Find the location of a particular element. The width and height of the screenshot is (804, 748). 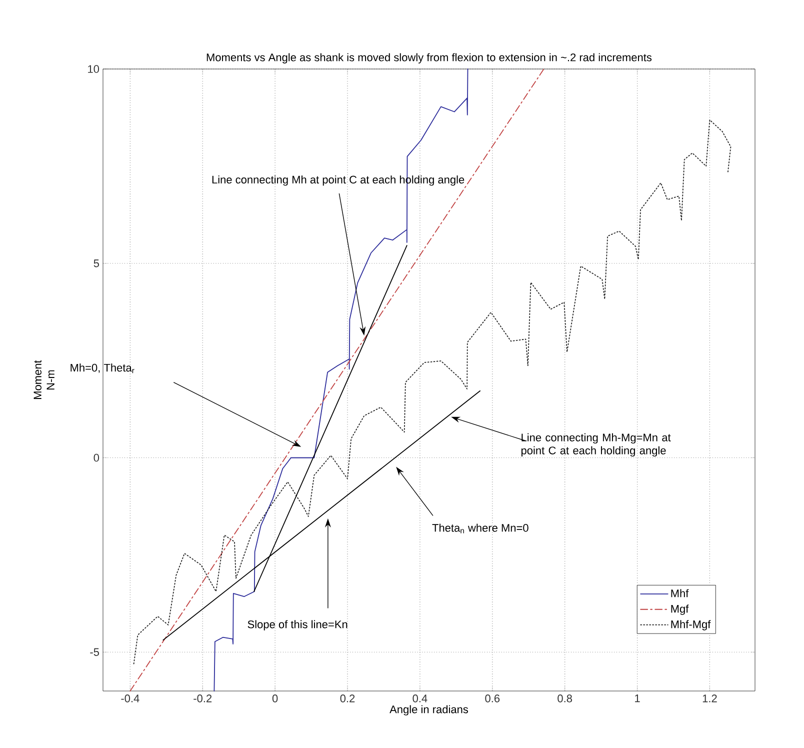

y-axis-title: Moment N-m is located at coordinates (44, 379).